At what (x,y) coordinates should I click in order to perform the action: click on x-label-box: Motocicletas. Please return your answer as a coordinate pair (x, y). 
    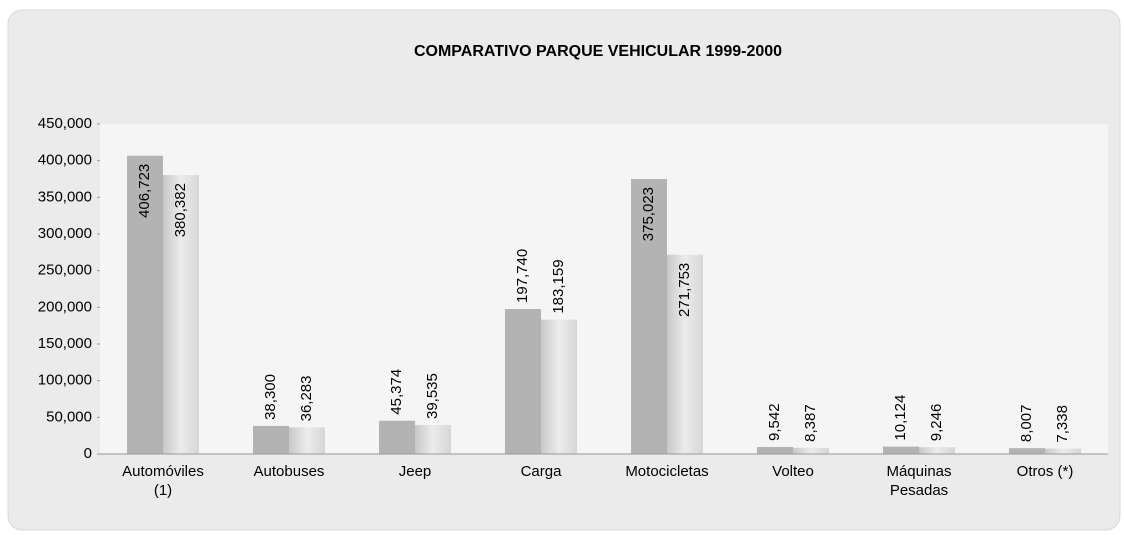
    Looking at the image, I should click on (667, 471).